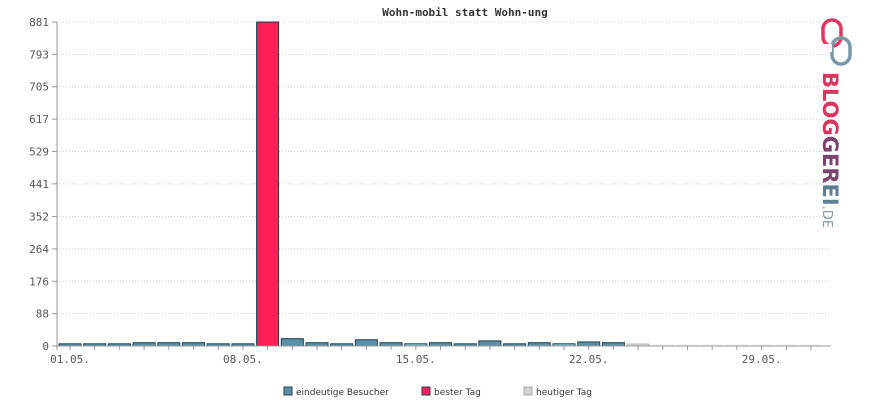  Describe the element at coordinates (39, 281) in the screenshot. I see `y-tick-label: 176` at that location.